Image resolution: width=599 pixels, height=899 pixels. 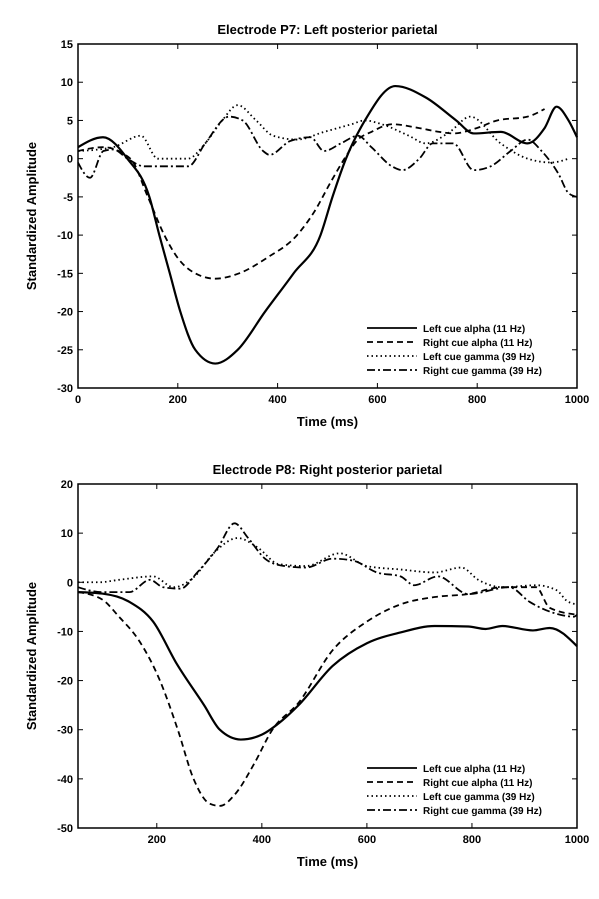 I want to click on y-tick-label: -40, so click(x=65, y=780).